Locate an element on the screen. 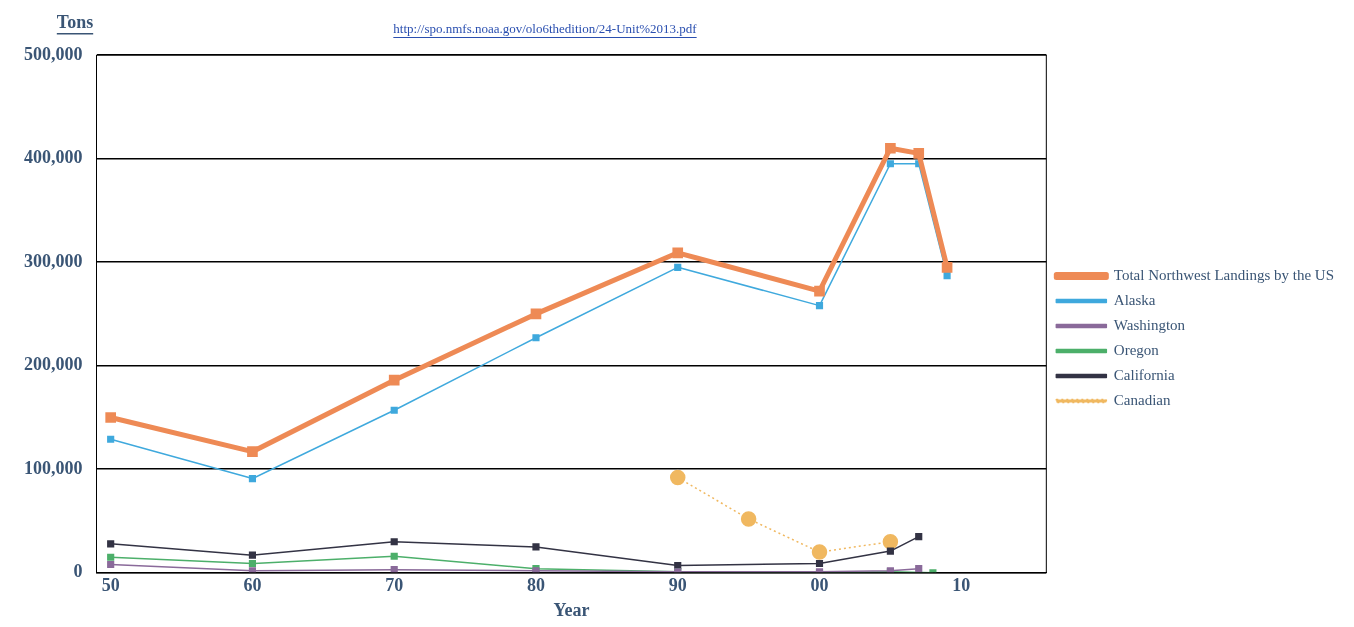  x-tick-label: 90 is located at coordinates (677, 585).